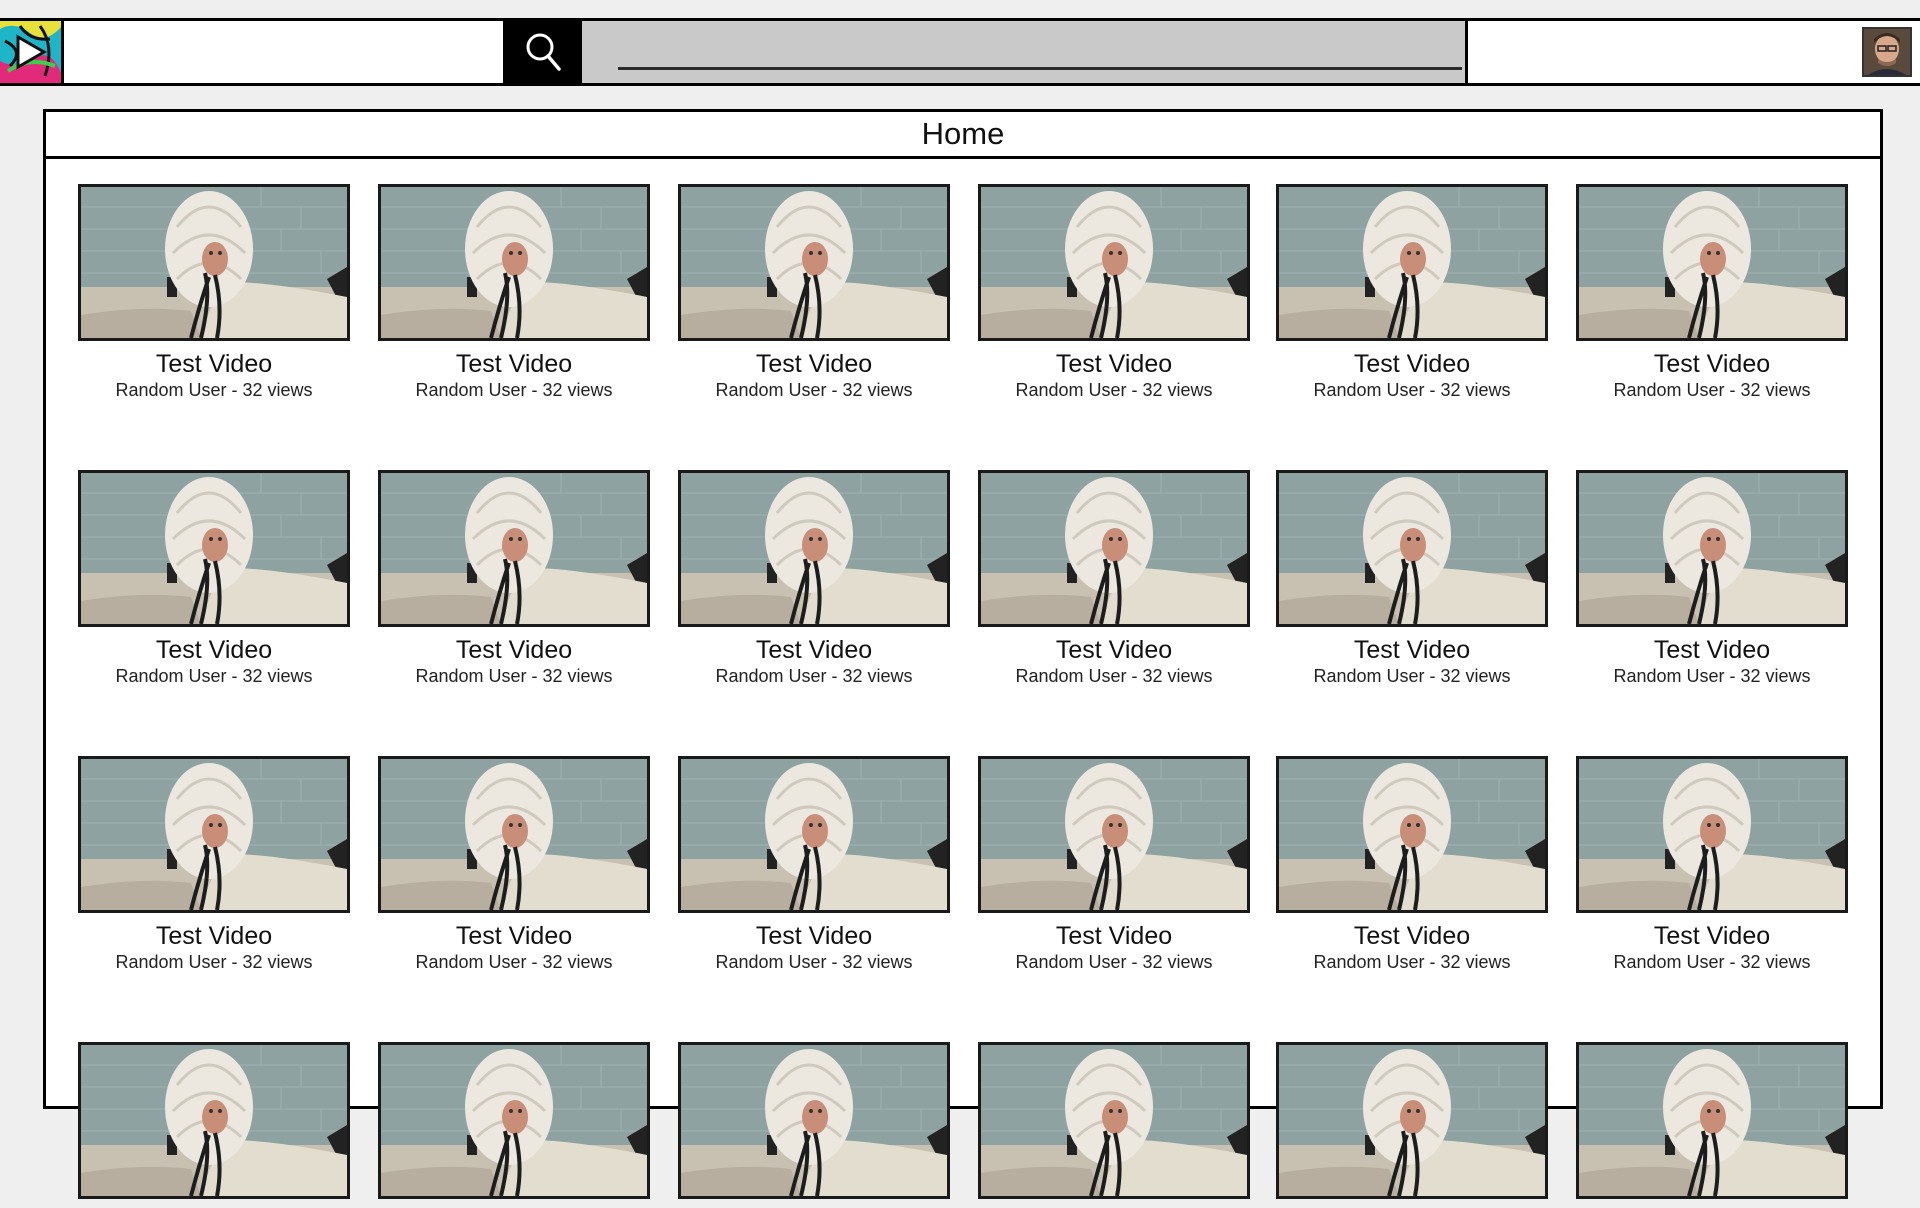 The width and height of the screenshot is (1920, 1208). I want to click on search-icon, so click(543, 52).